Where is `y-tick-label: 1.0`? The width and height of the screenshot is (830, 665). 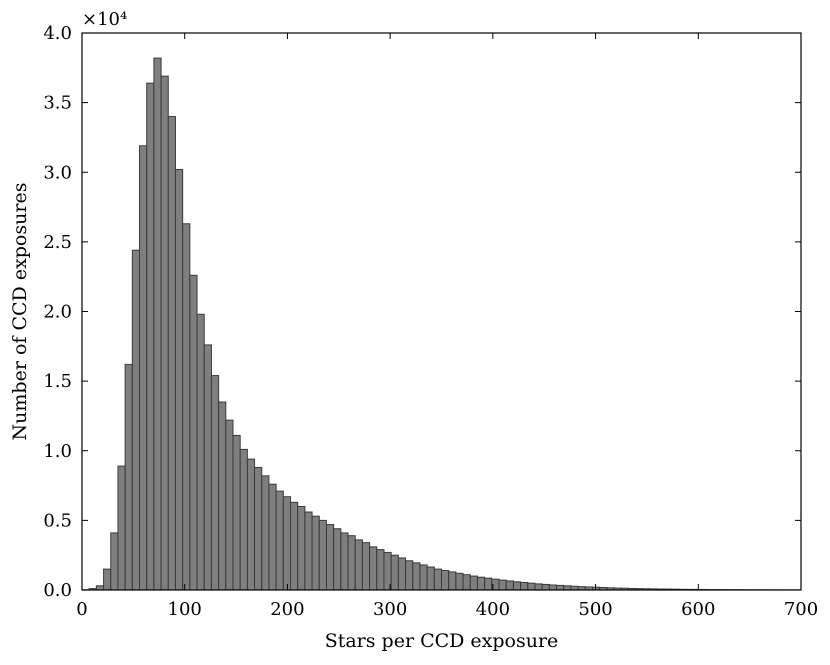 y-tick-label: 1.0 is located at coordinates (57, 451).